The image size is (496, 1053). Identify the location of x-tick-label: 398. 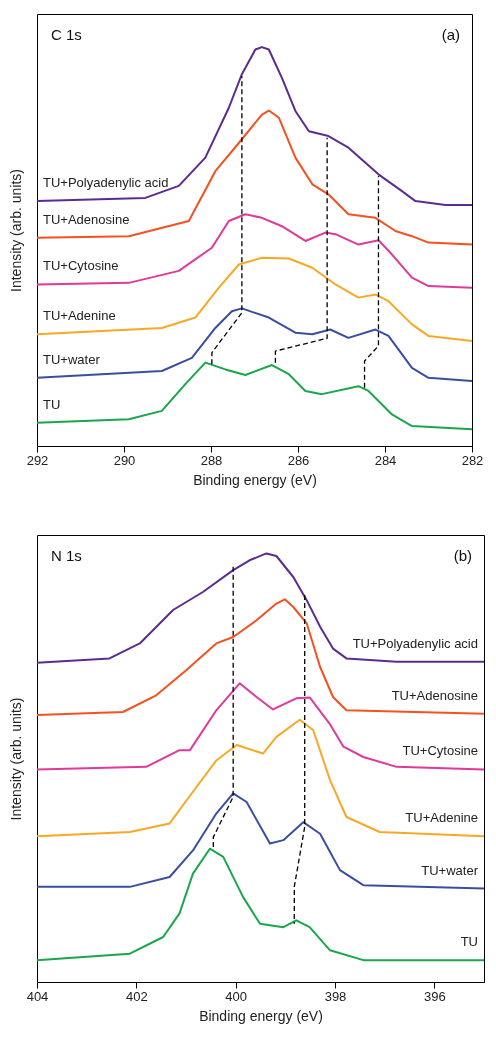
(335, 996).